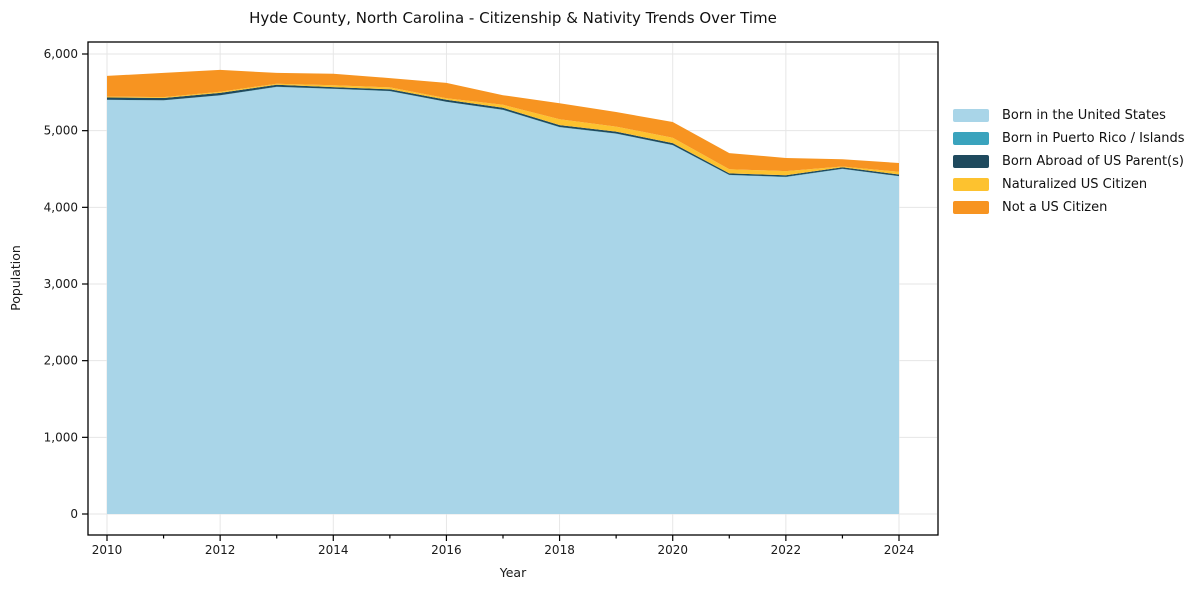 The height and width of the screenshot is (590, 1189). Describe the element at coordinates (61, 361) in the screenshot. I see `svg-text: 2,000` at that location.